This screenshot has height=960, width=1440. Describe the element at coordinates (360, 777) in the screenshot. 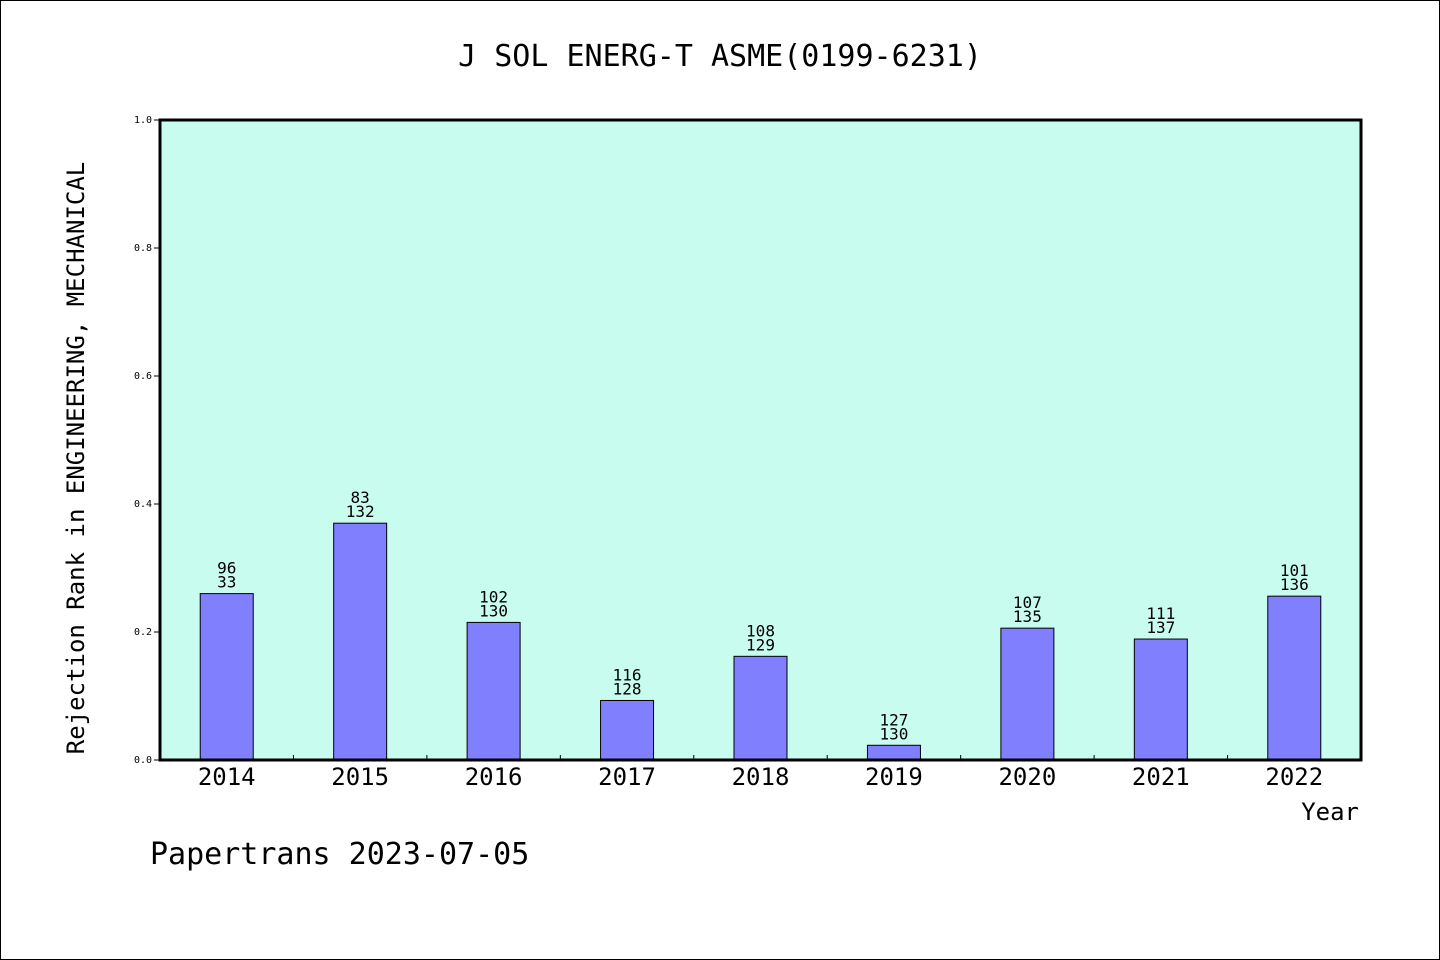

I see `x-tick-label-2015: 2015` at that location.